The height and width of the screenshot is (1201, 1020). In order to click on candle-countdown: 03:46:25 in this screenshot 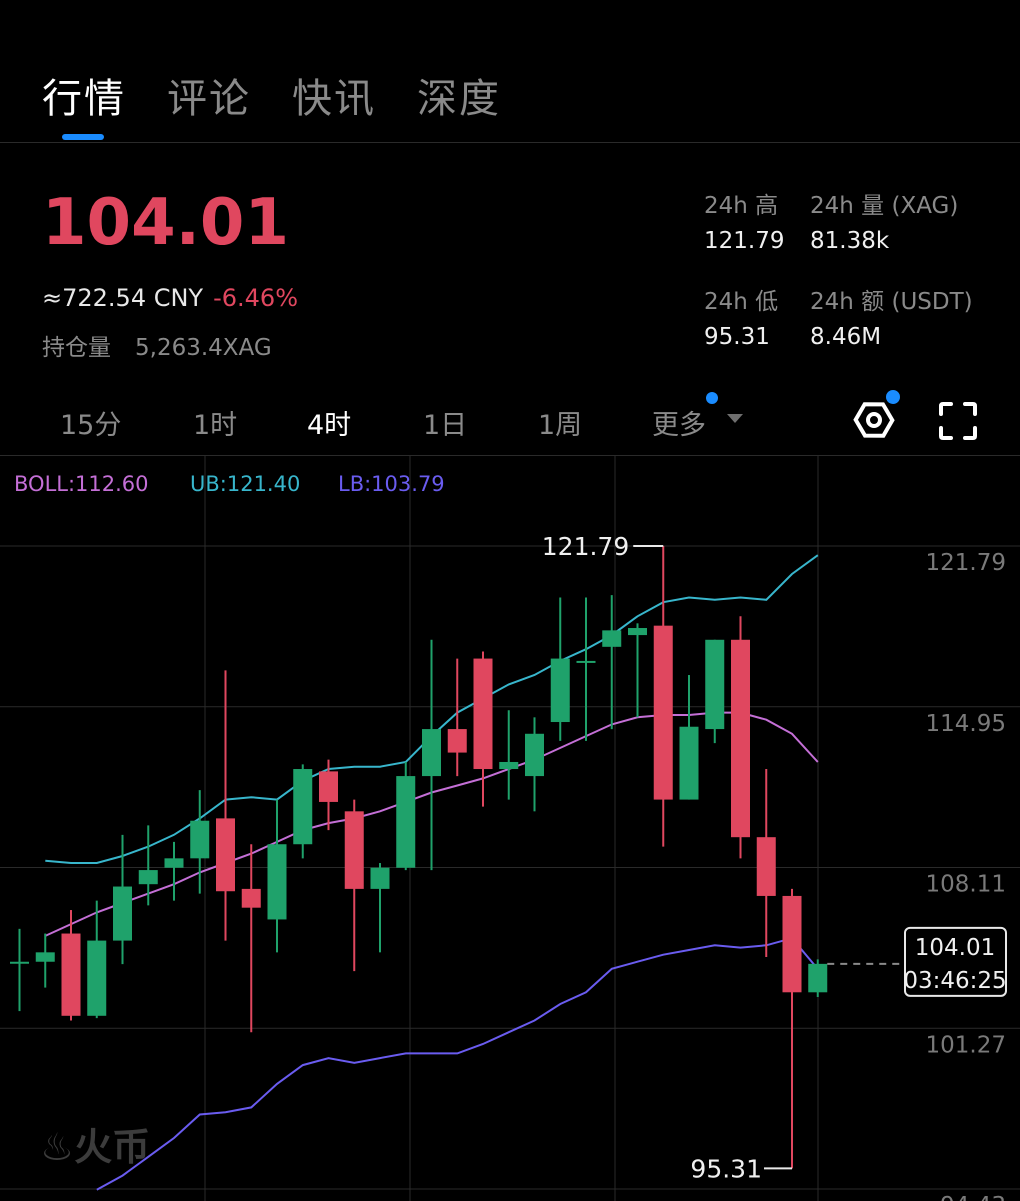, I will do `click(954, 981)`.